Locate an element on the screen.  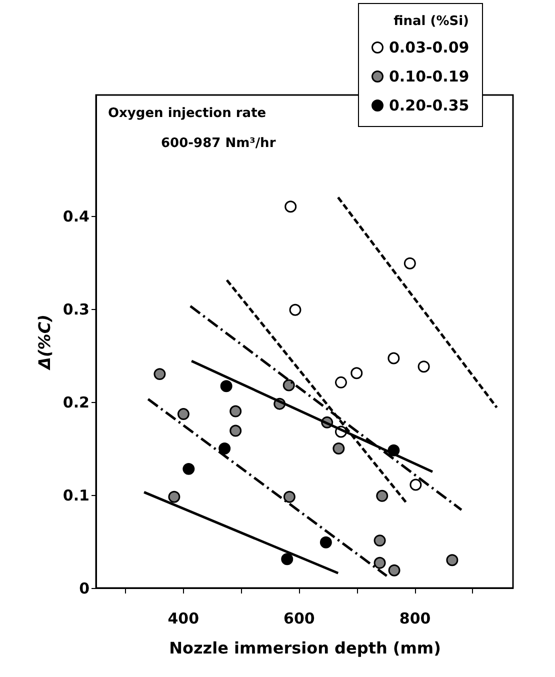
x-tick-label: 800 is located at coordinates (415, 619).